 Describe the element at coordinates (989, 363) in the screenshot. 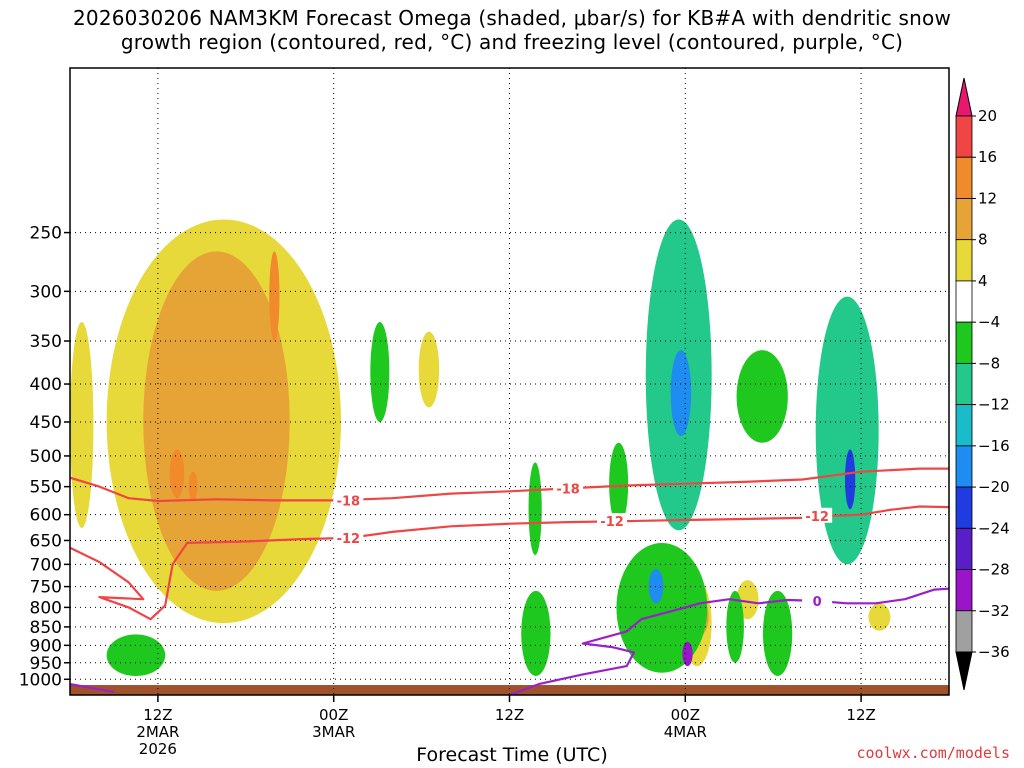

I see `colorbar-label-6: −8` at that location.